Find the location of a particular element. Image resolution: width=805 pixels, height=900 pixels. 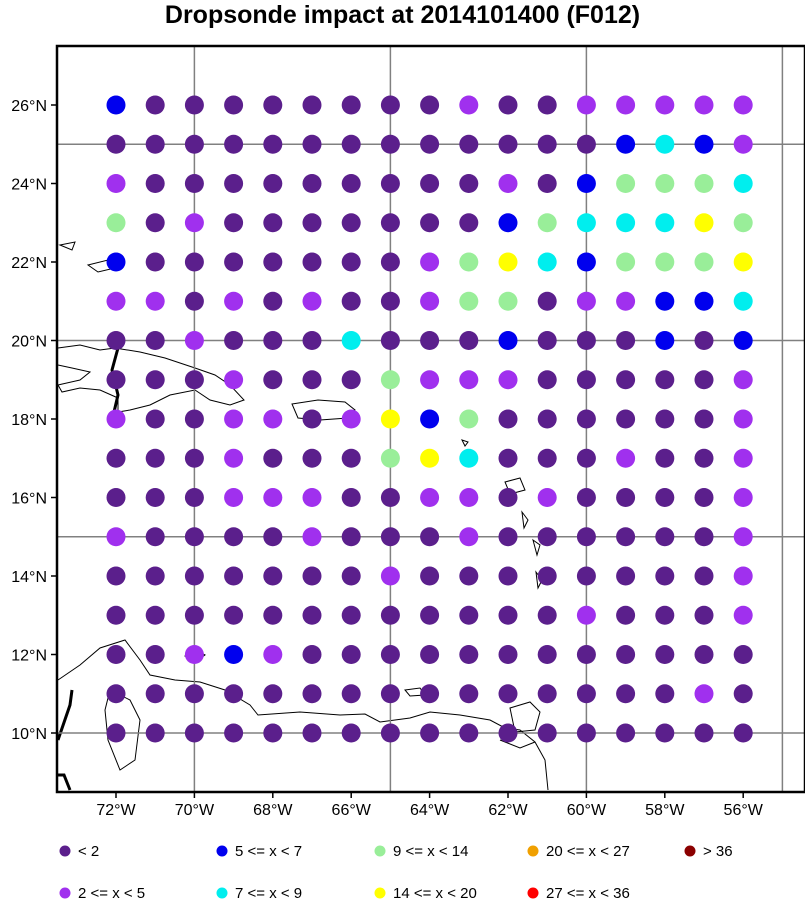

border-colombia-venezuela is located at coordinates (65, 740).